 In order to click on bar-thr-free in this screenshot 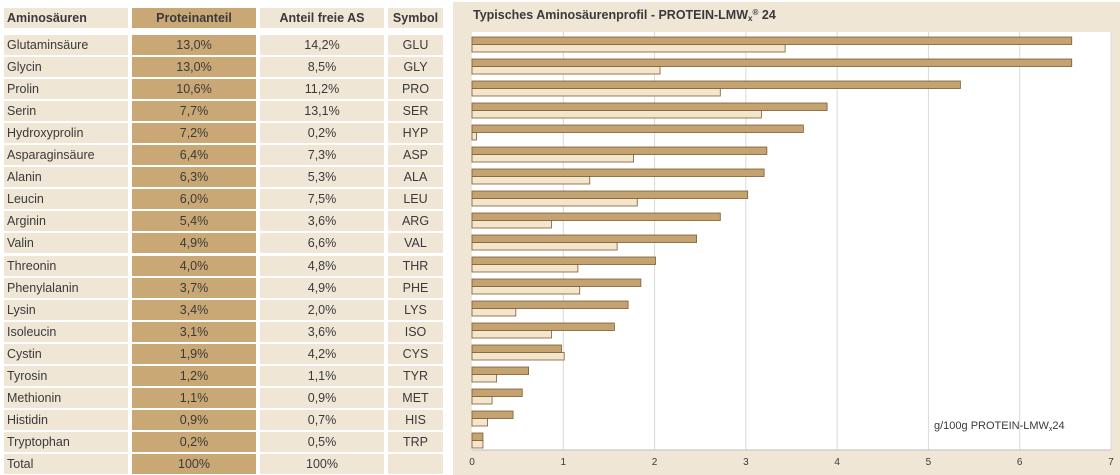, I will do `click(525, 268)`.